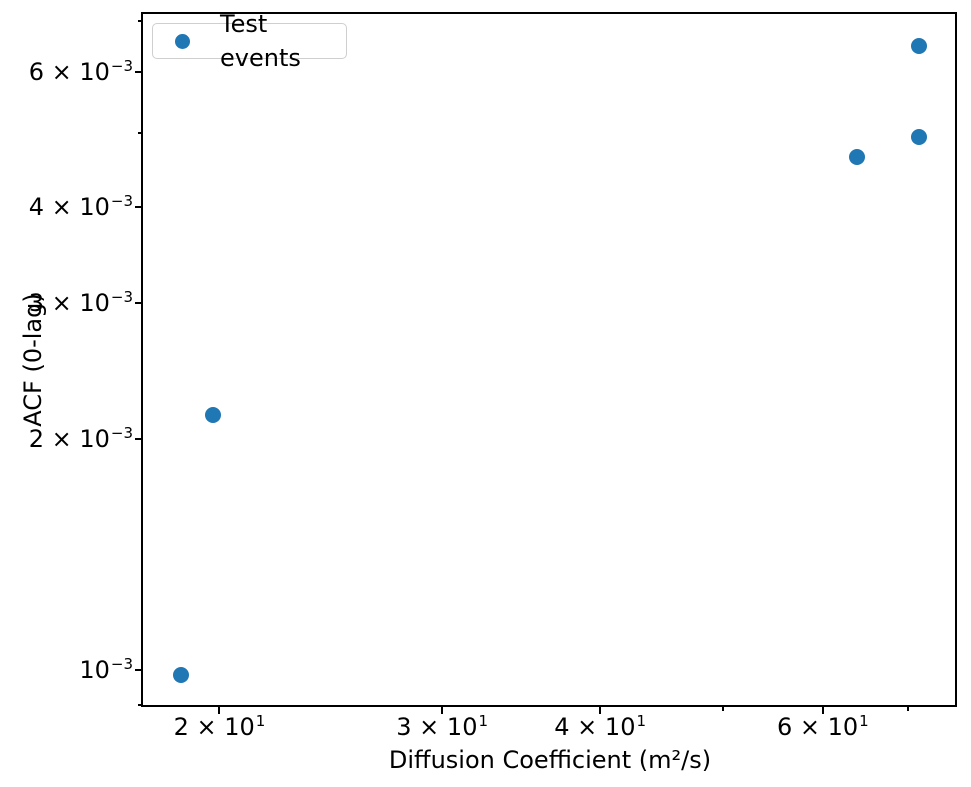 This screenshot has width=971, height=787. I want to click on y-tick-label: 2 × 10⁻³, so click(81, 440).